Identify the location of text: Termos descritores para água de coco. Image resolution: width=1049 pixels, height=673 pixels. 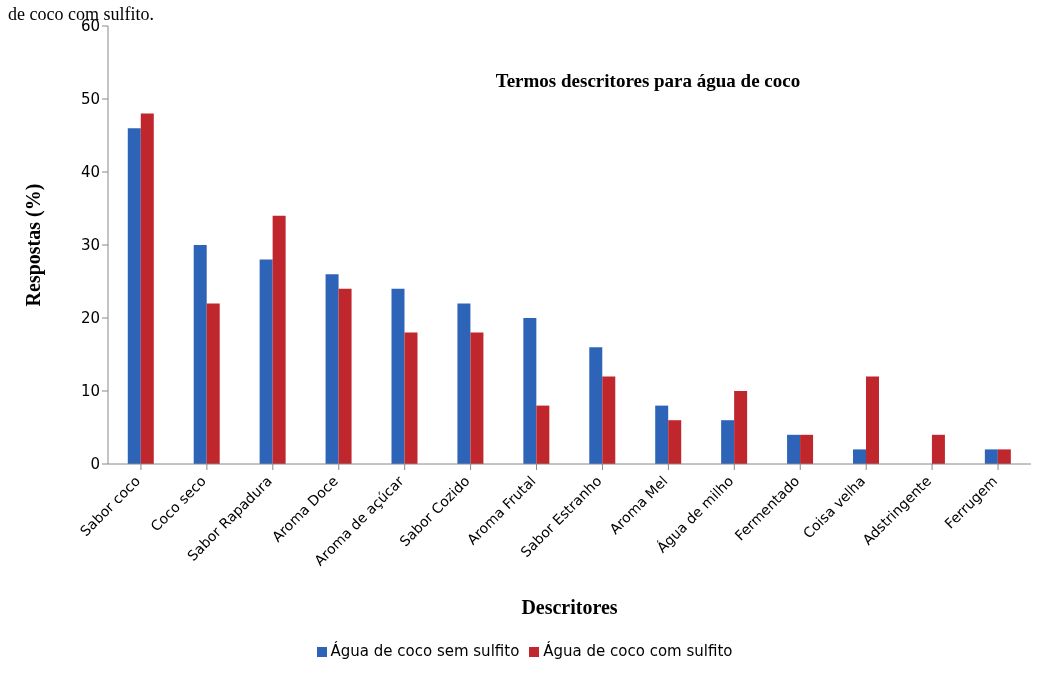
(648, 81).